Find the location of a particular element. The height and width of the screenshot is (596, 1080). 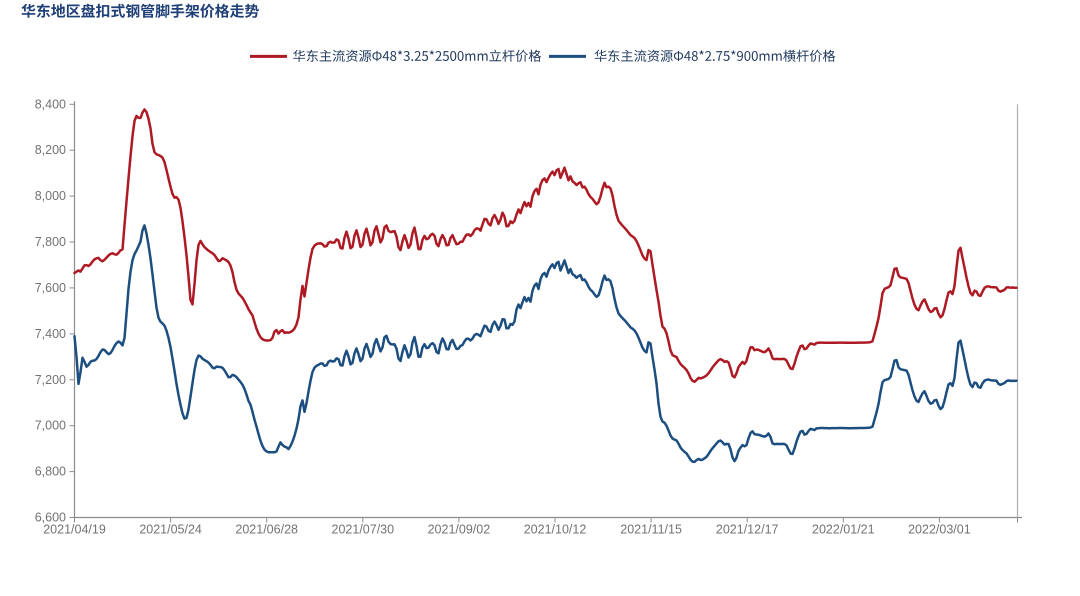

svg-text: 2021/04/19 is located at coordinates (74, 530).